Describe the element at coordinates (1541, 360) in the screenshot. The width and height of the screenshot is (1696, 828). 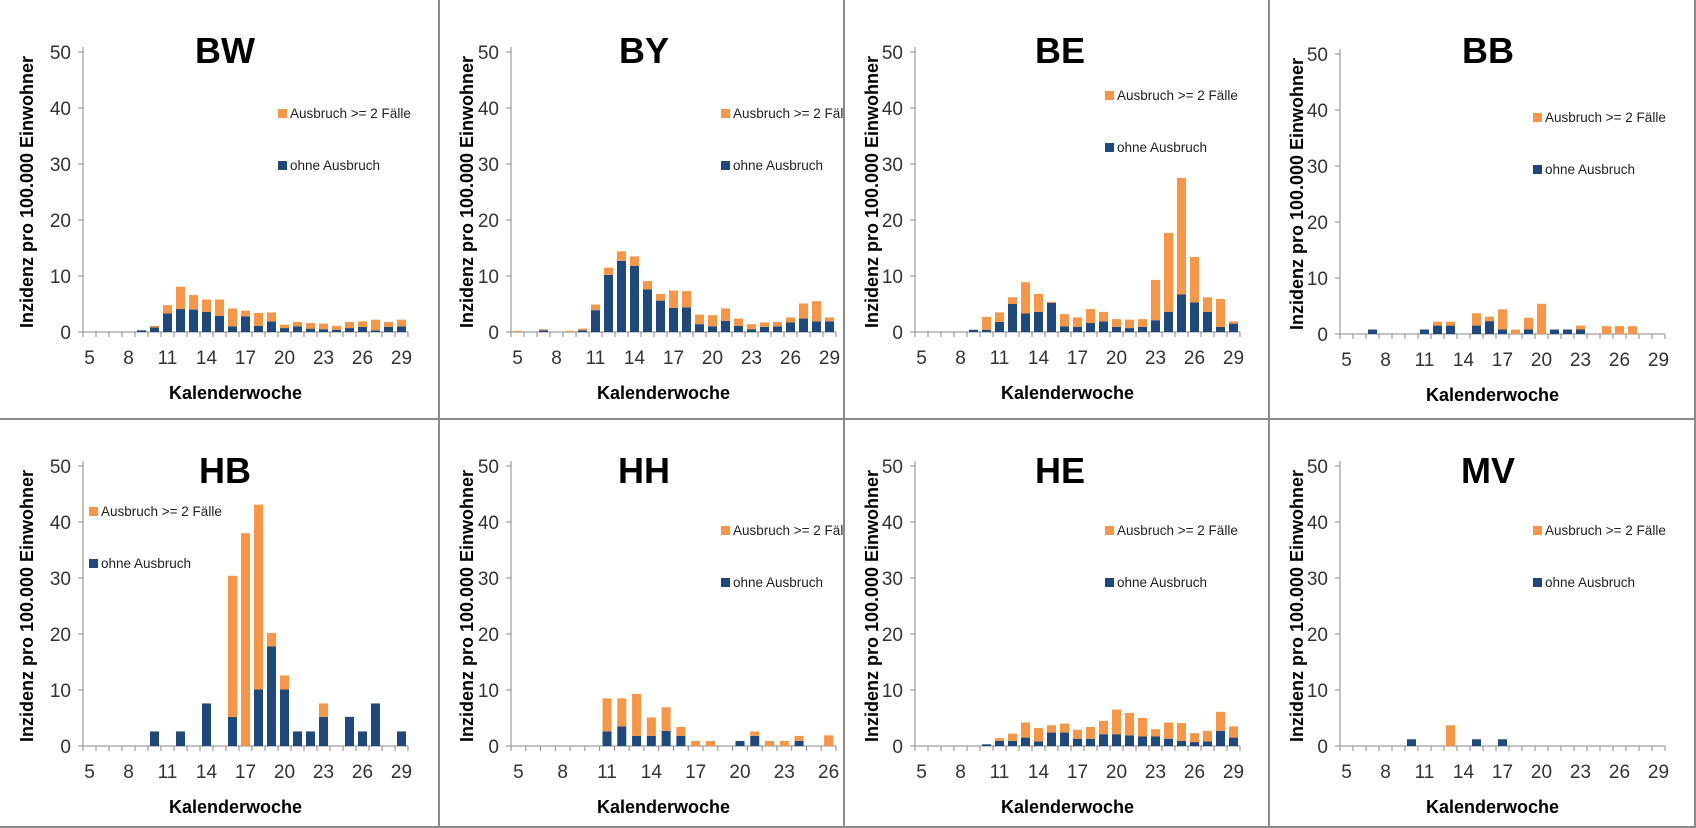
I see `x-tick-label: 20` at that location.